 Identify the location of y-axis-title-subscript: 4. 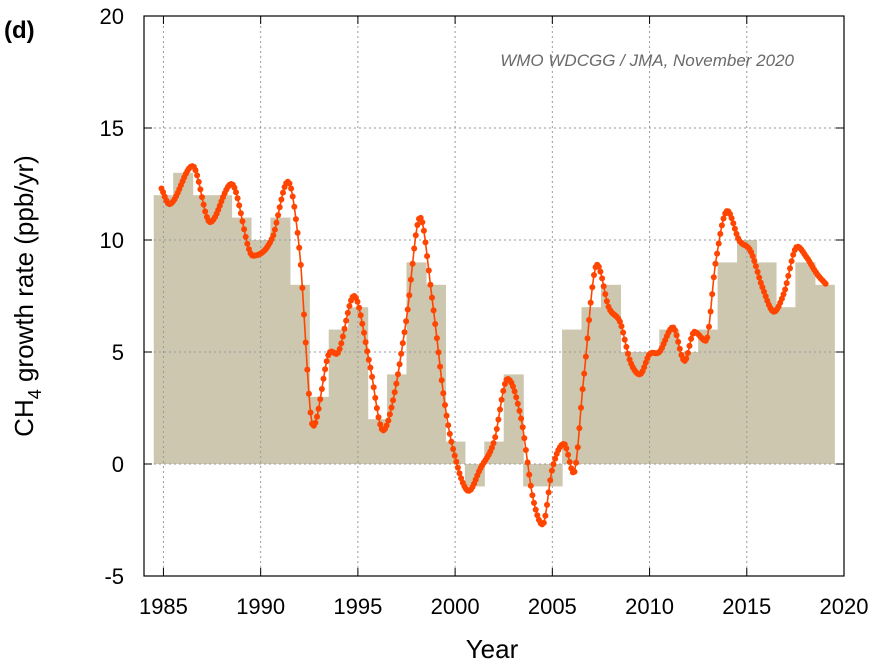
(35, 394).